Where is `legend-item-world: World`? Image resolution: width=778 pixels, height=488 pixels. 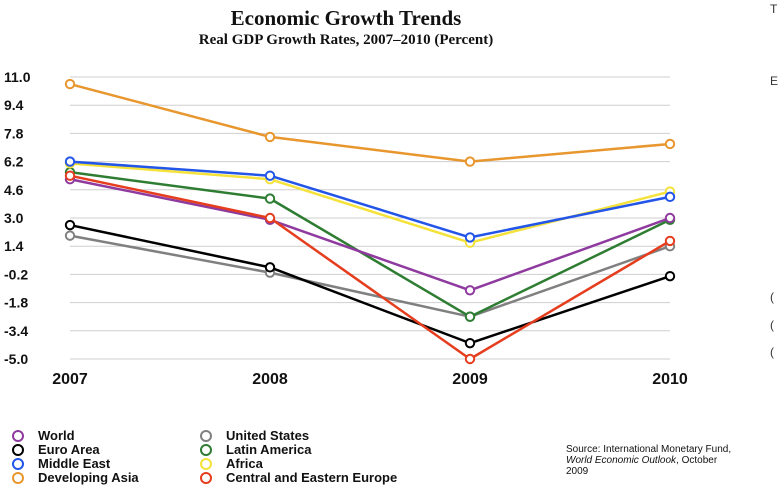 legend-item-world: World is located at coordinates (43, 435).